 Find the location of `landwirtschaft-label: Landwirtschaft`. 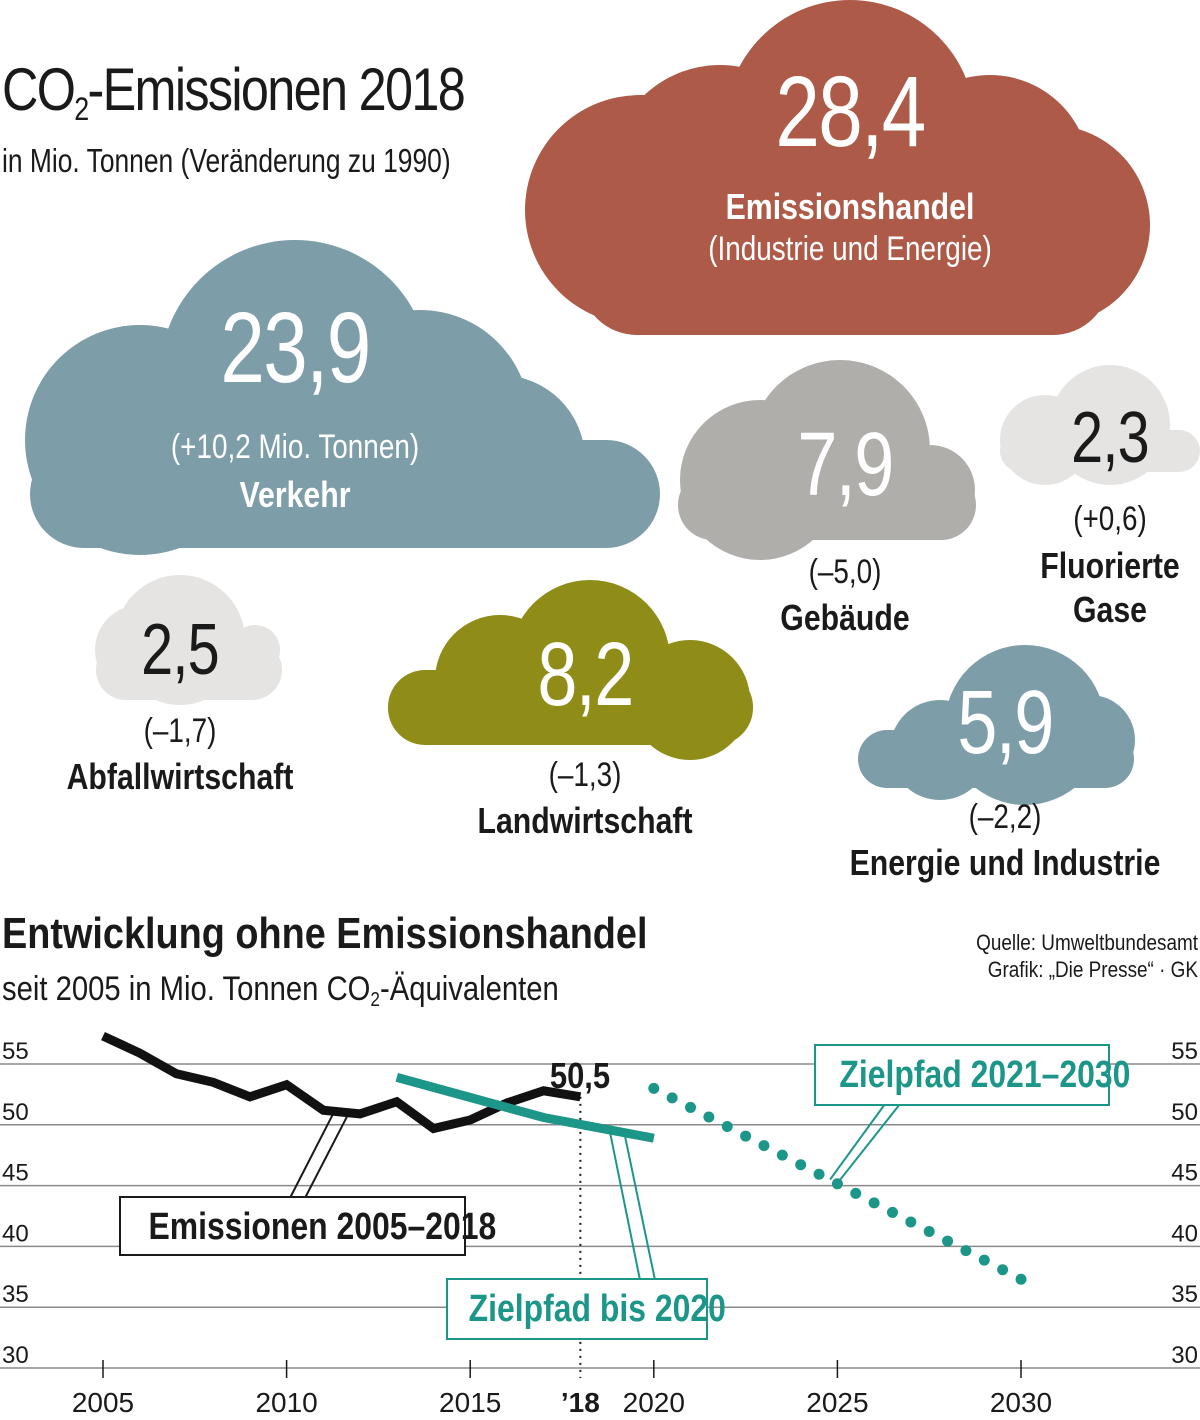

landwirtschaft-label: Landwirtschaft is located at coordinates (585, 820).